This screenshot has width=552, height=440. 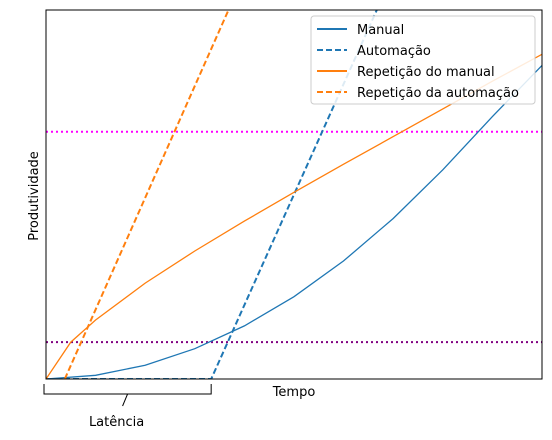 I want to click on latency-annotation: Latência, so click(x=127, y=407).